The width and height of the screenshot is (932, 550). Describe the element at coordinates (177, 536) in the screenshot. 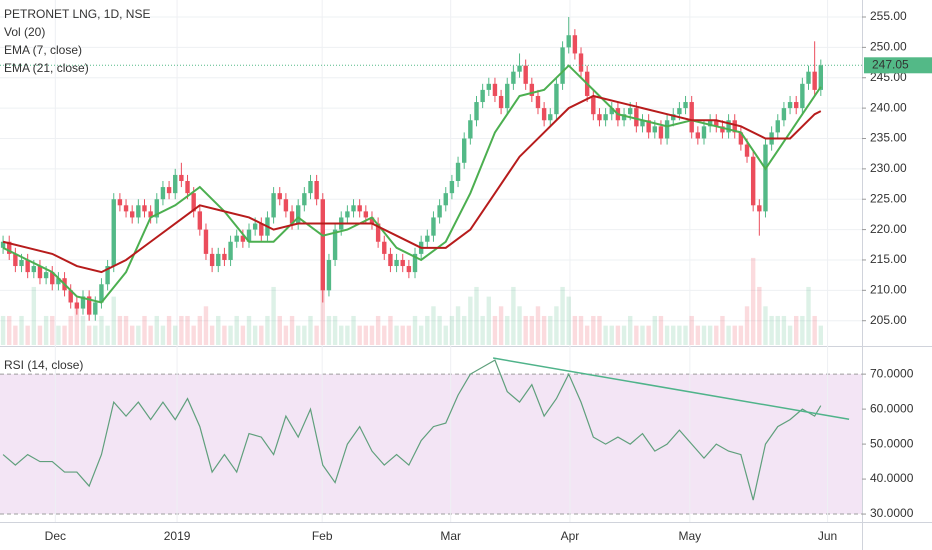

I see `x-tick-label: 2019` at that location.